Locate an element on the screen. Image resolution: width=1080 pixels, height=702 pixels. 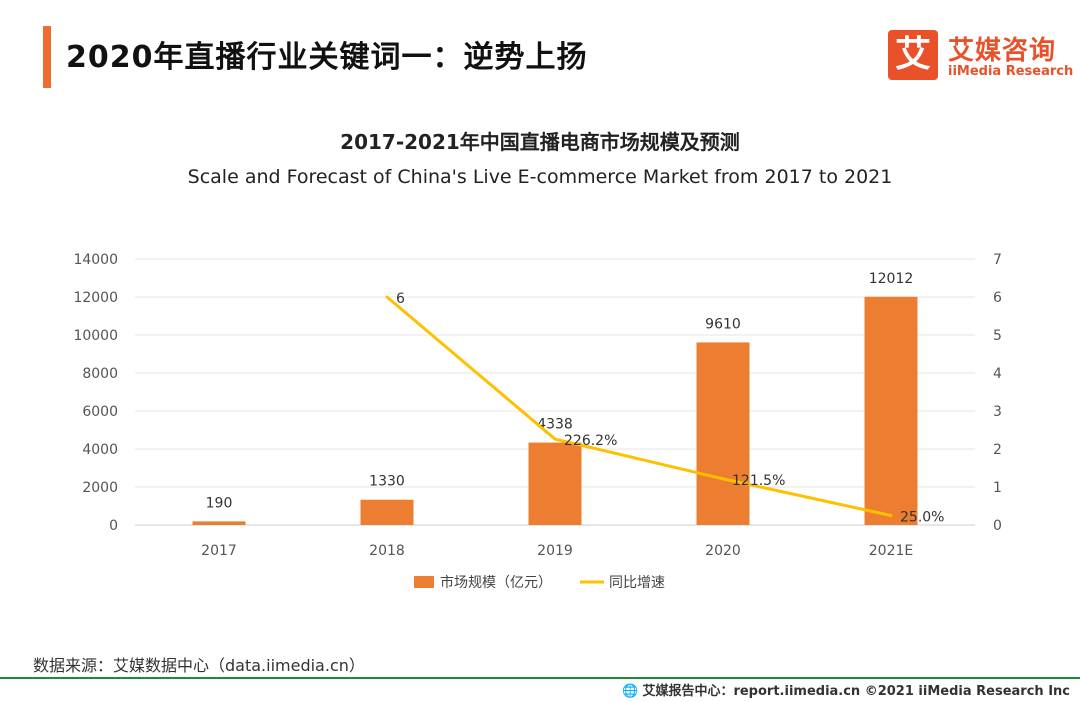
logo-mark: 艾 is located at coordinates (913, 55).